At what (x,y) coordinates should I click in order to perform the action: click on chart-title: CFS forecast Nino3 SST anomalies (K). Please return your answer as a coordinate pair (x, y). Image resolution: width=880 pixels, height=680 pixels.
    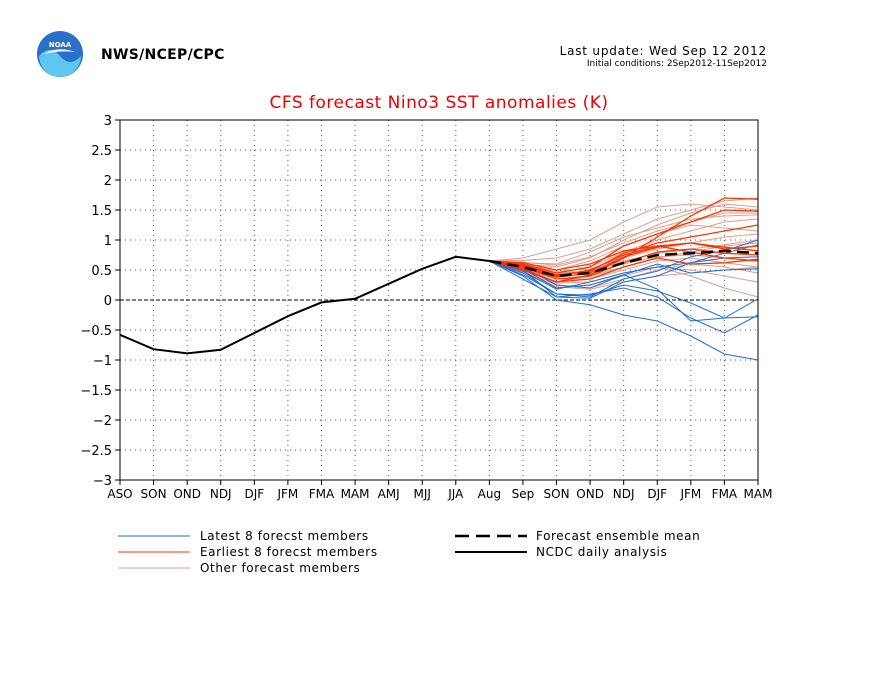
    Looking at the image, I should click on (438, 103).